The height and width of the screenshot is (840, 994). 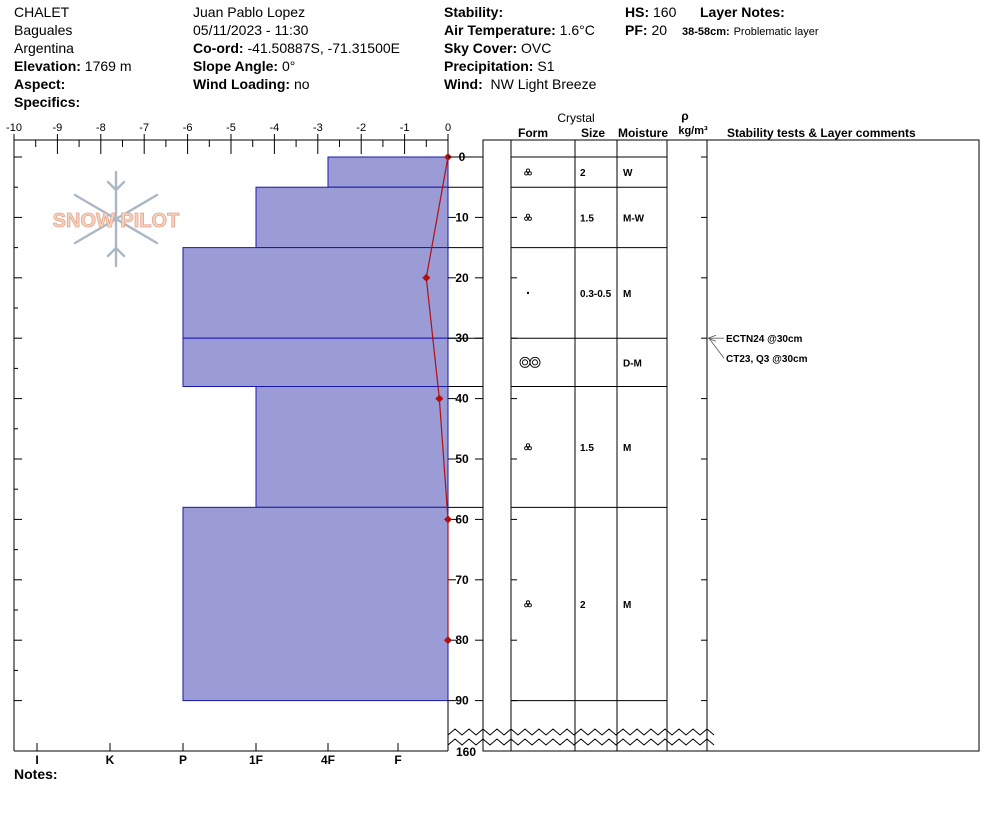 What do you see at coordinates (577, 30) in the screenshot?
I see `air-temp-value: 1.6°C` at bounding box center [577, 30].